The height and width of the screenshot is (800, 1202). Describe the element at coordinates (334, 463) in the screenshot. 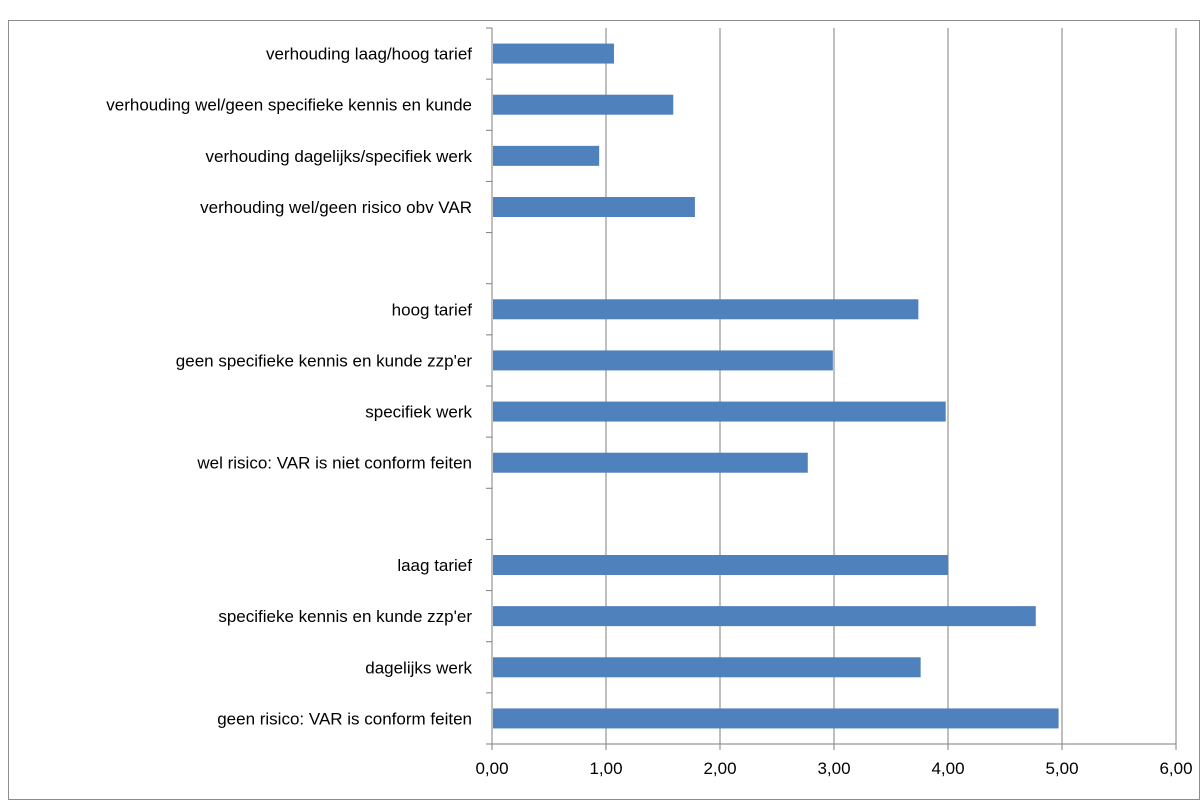

I see `category-label: wel risico: VAR is niet conform feiten` at that location.